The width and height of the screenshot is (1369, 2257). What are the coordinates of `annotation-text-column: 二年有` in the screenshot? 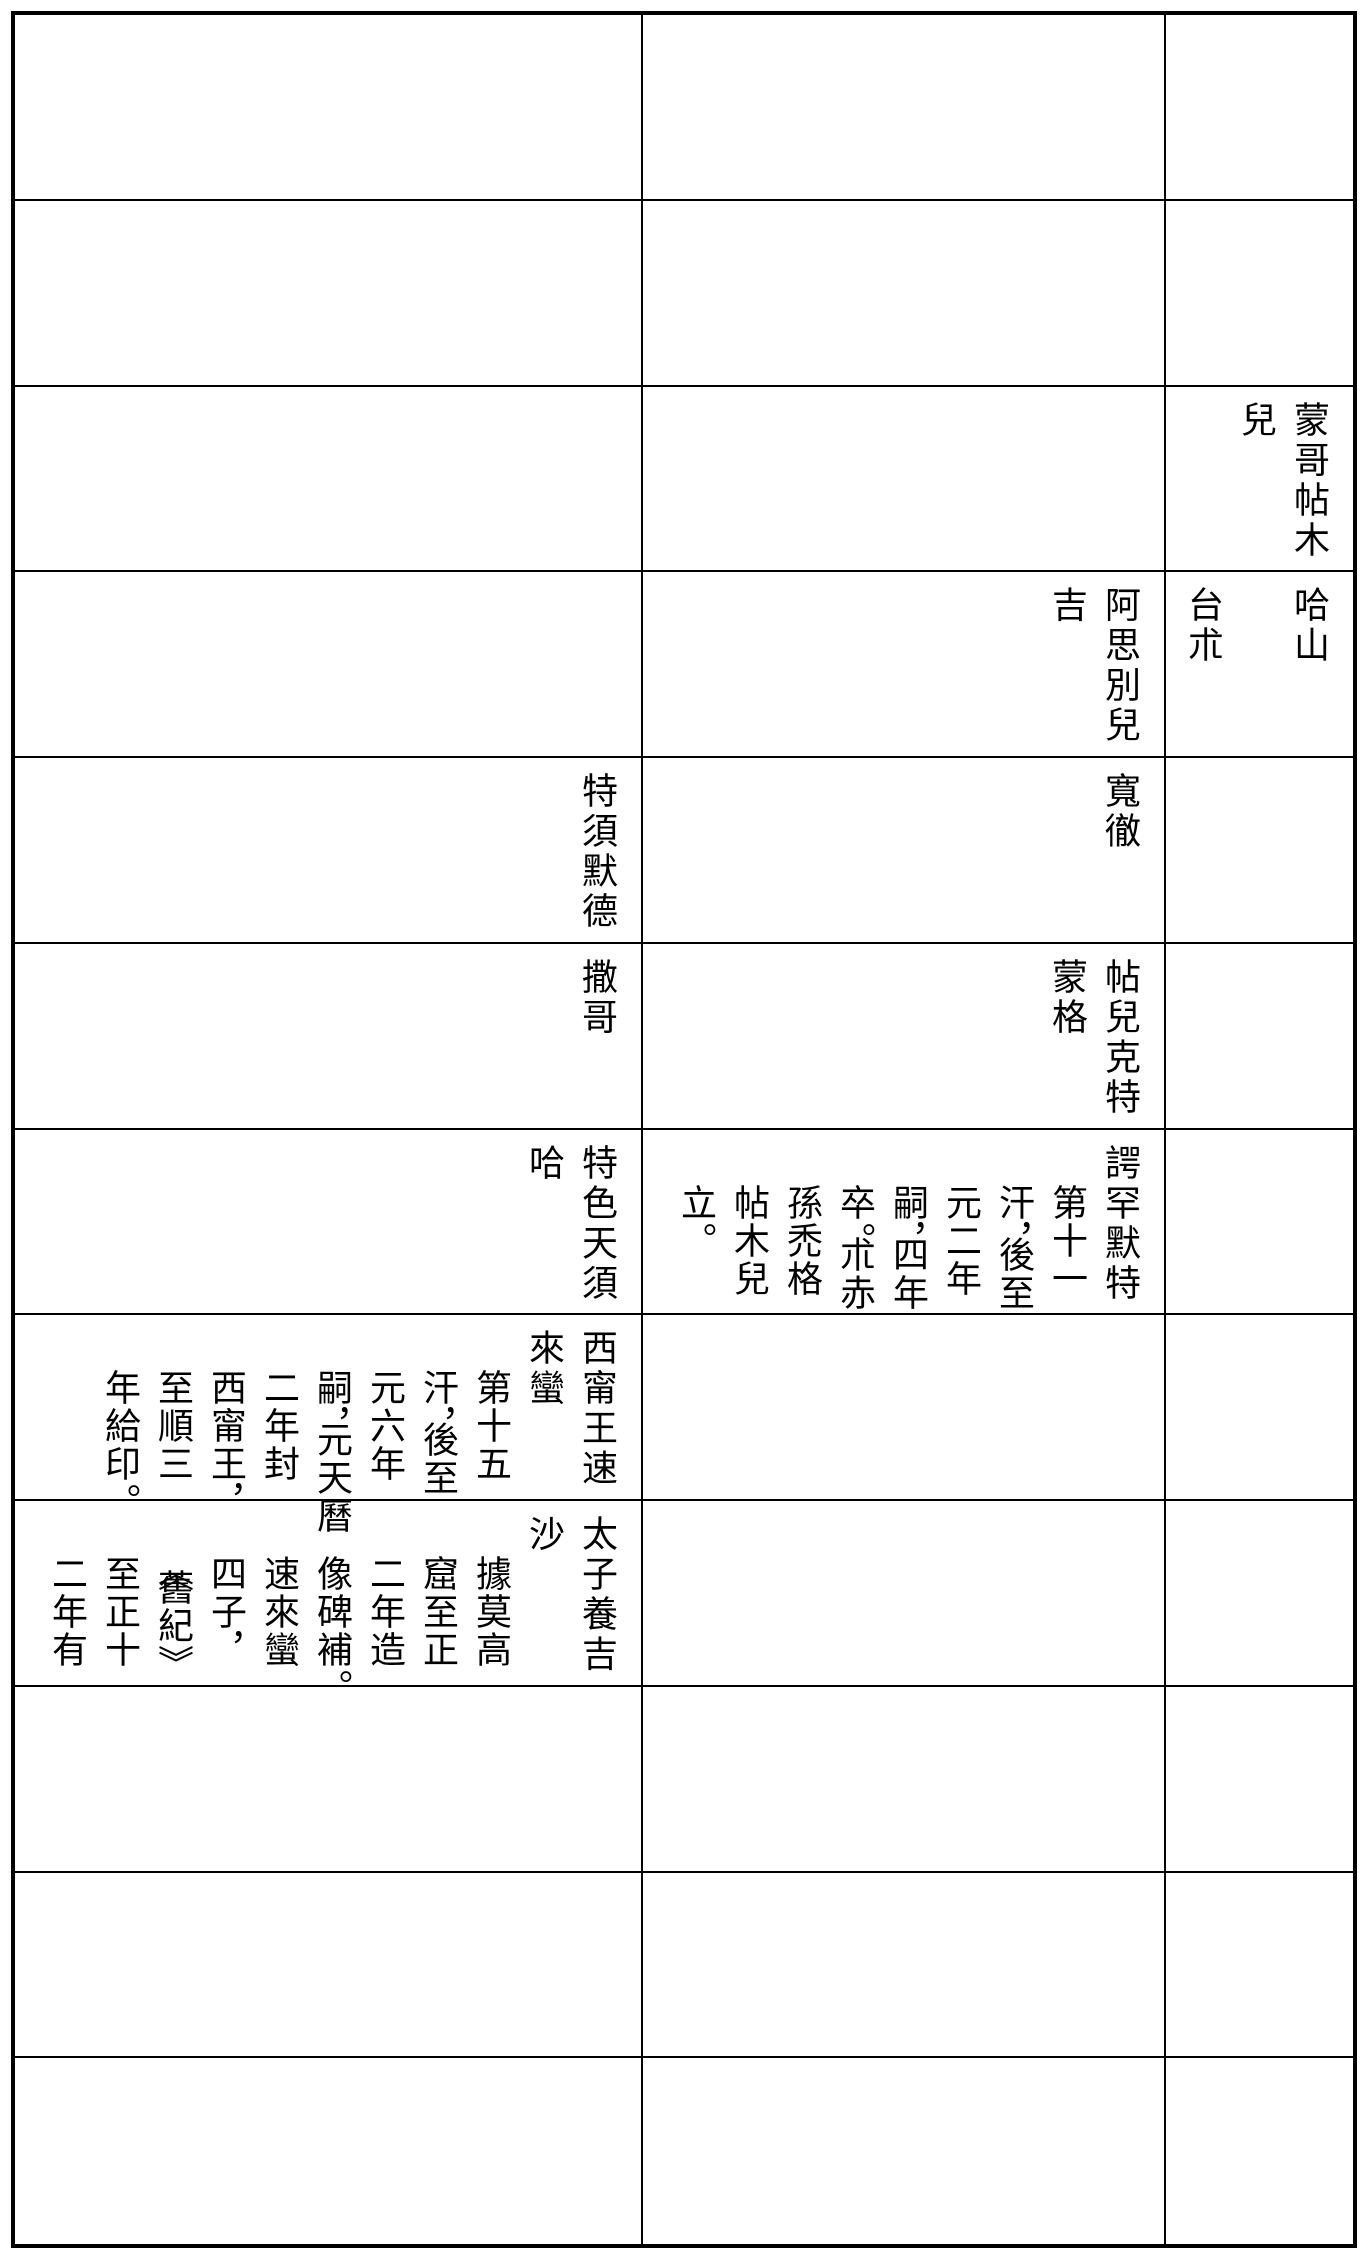 It's located at (66, 1612).